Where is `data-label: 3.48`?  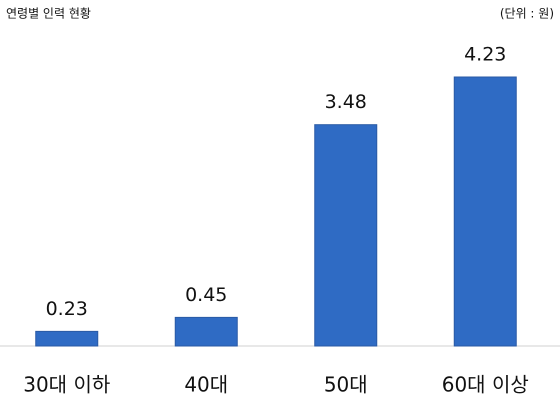
data-label: 3.48 is located at coordinates (346, 102).